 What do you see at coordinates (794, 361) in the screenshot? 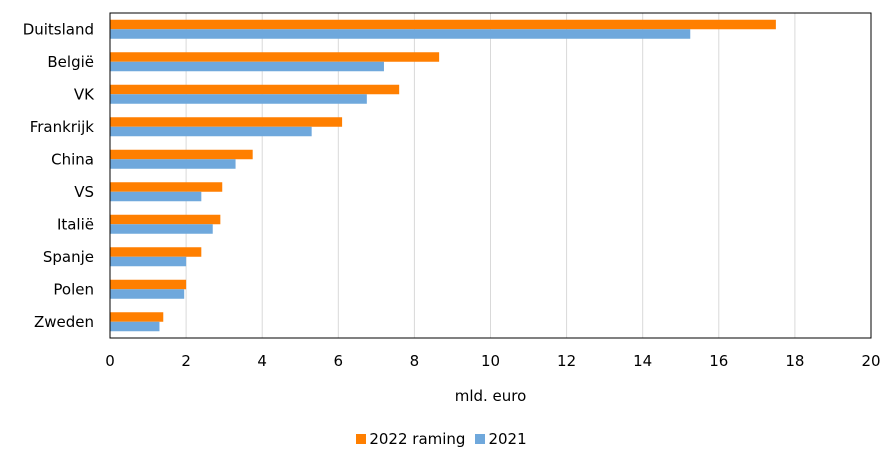
I see `x-tick-label: 18` at bounding box center [794, 361].